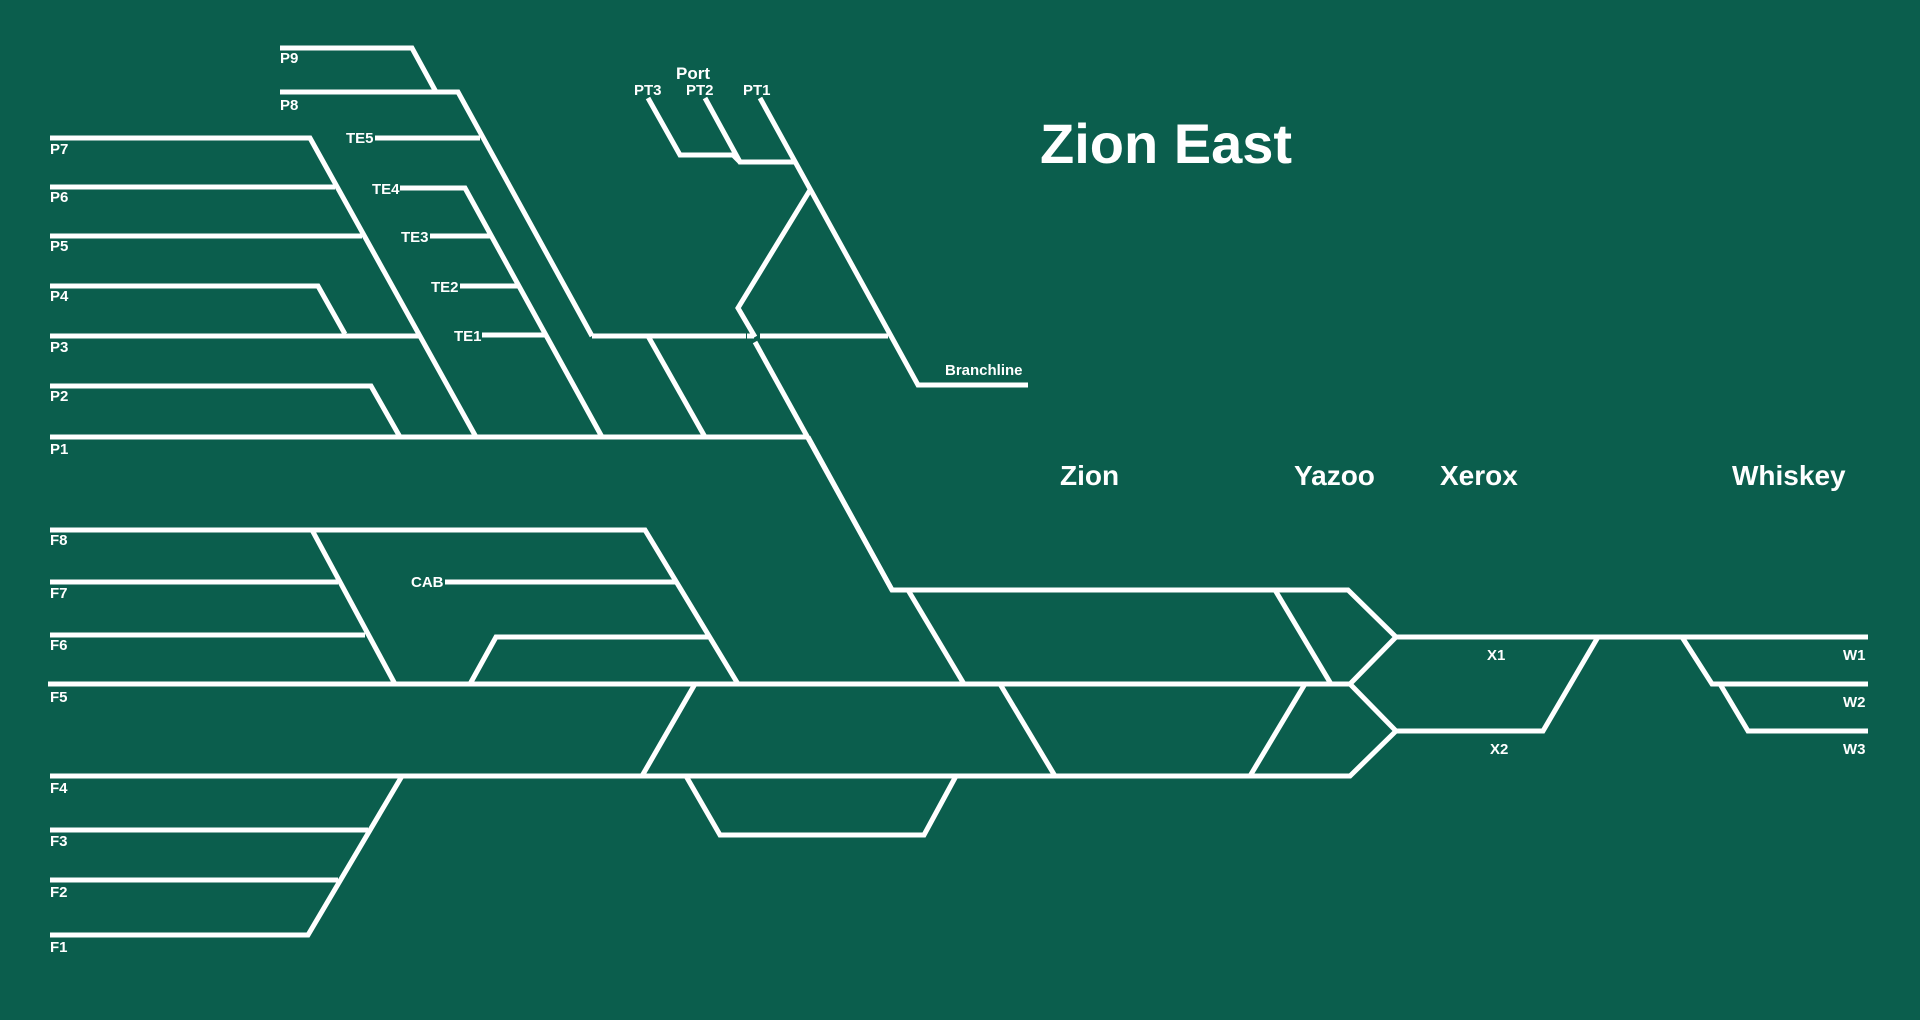 This screenshot has width=1920, height=1020. I want to click on track-label-p9: P9, so click(289, 58).